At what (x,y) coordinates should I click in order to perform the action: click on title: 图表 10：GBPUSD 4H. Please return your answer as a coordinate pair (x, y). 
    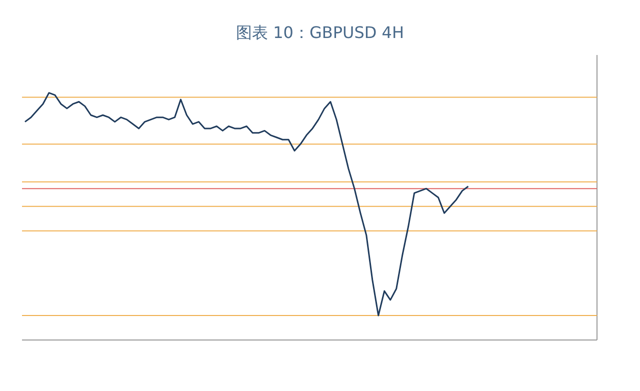
    Looking at the image, I should click on (320, 32).